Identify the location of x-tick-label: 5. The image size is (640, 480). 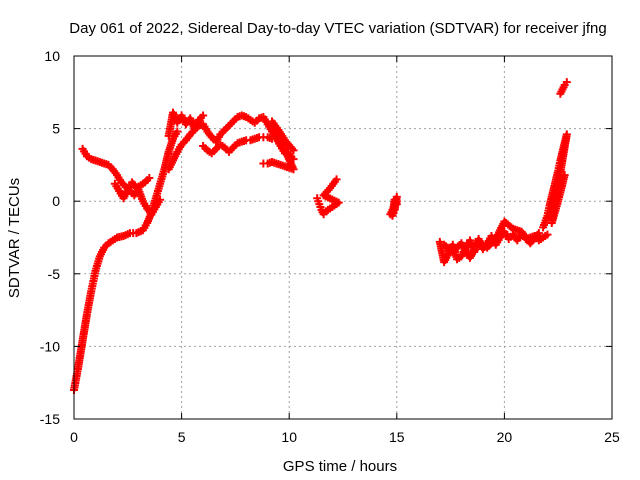
(182, 437).